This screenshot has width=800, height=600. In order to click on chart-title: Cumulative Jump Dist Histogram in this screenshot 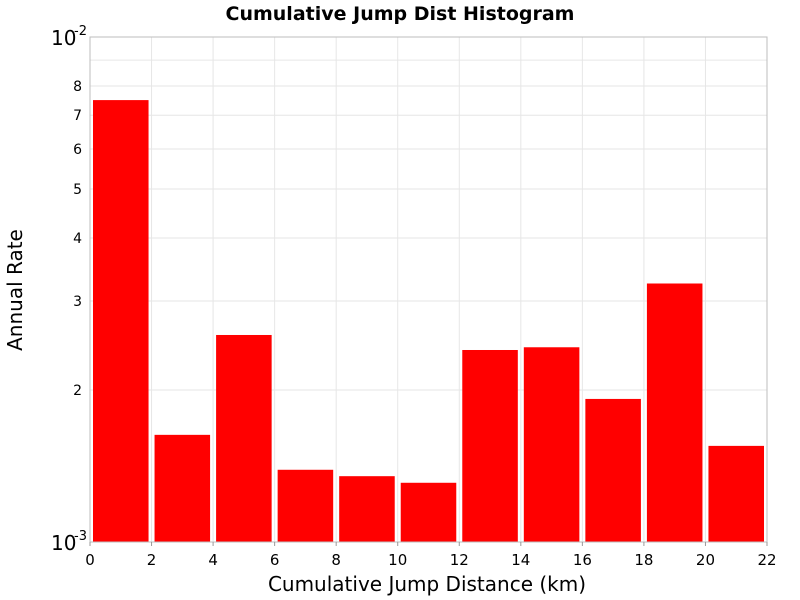, I will do `click(400, 14)`.